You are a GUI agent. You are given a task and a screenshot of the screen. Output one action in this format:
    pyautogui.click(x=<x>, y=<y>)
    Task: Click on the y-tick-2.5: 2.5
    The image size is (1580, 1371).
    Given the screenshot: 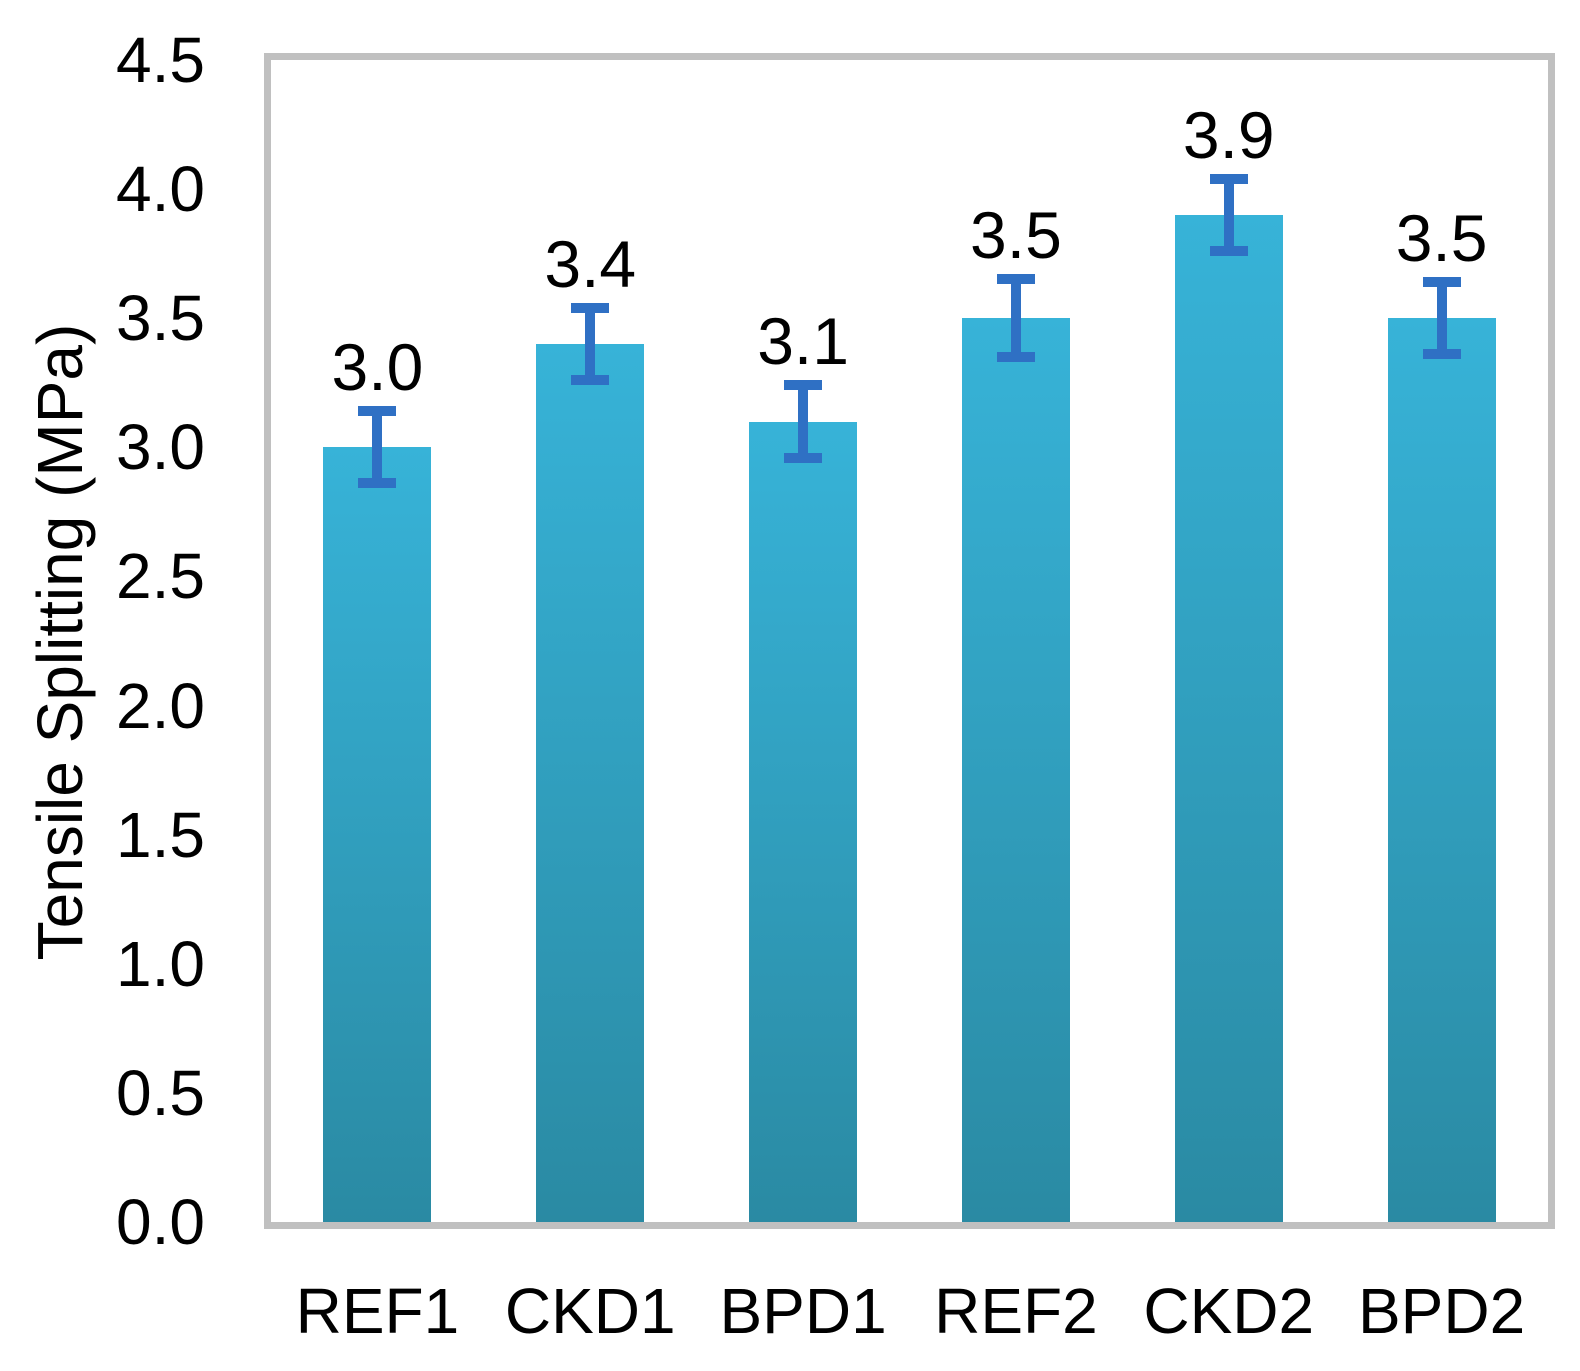 What is the action you would take?
    pyautogui.click(x=160, y=576)
    